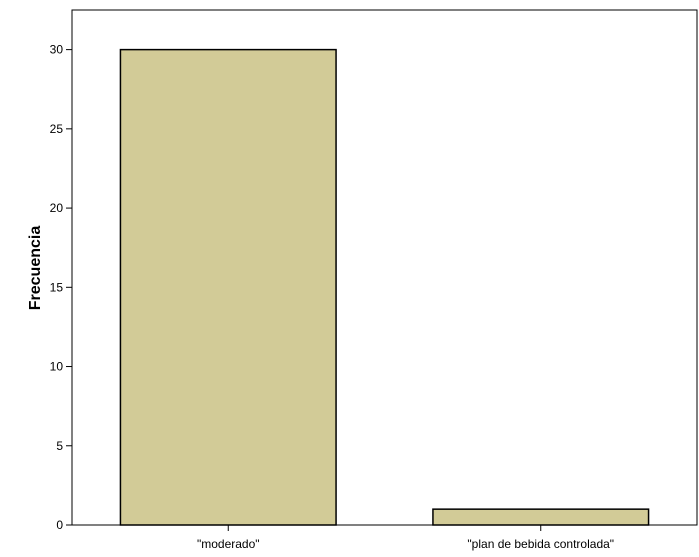 Image resolution: width=699 pixels, height=557 pixels. What do you see at coordinates (540, 544) in the screenshot?
I see `x-category-label: "plan de bebida controlada"` at bounding box center [540, 544].